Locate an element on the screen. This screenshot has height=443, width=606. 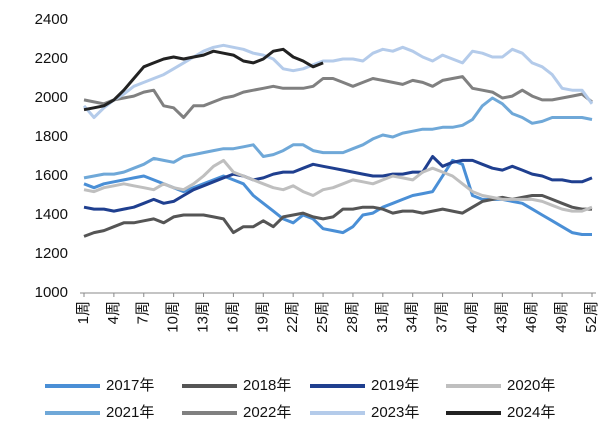
x-tick-label: 43周 is located at coordinates (501, 317).